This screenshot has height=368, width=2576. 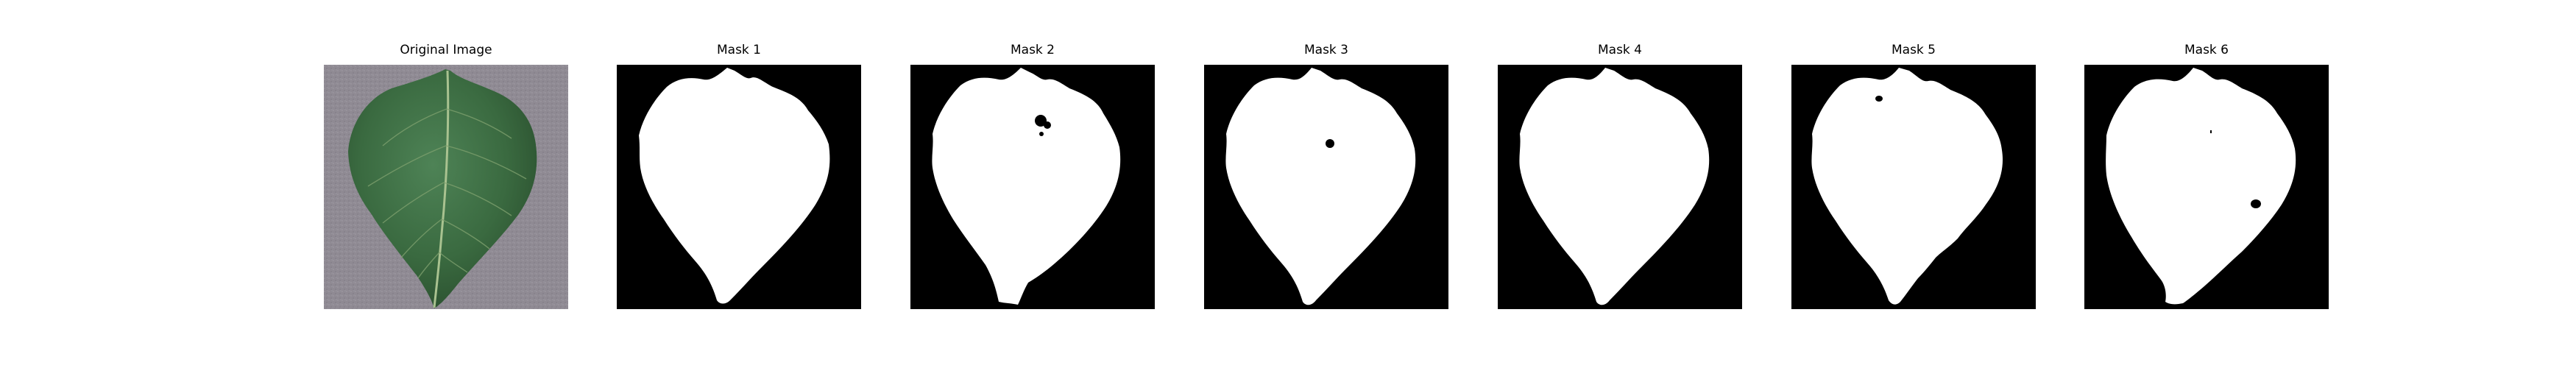 I want to click on panel-title: Mask 5, so click(x=1913, y=50).